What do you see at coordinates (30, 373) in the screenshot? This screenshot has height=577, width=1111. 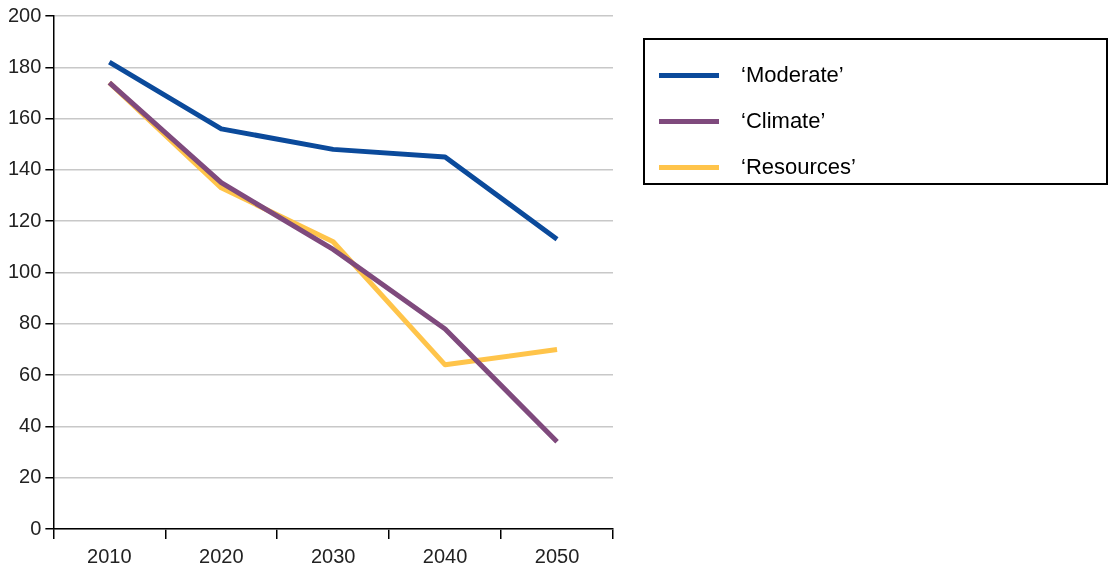 I see `y-tick-label: 60` at bounding box center [30, 373].